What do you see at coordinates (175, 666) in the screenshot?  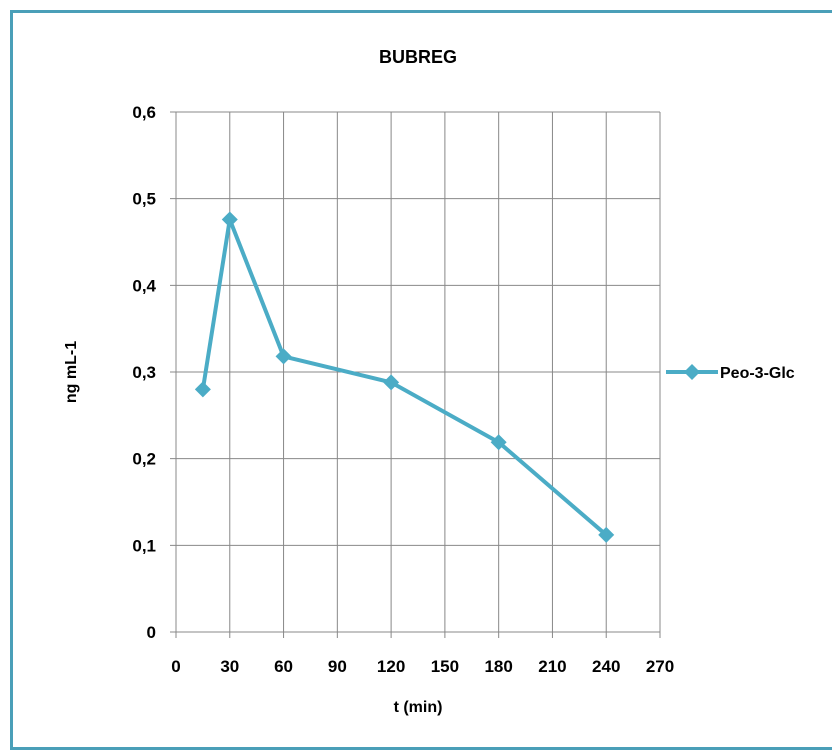 I see `x-tick-label-0: 0` at bounding box center [175, 666].